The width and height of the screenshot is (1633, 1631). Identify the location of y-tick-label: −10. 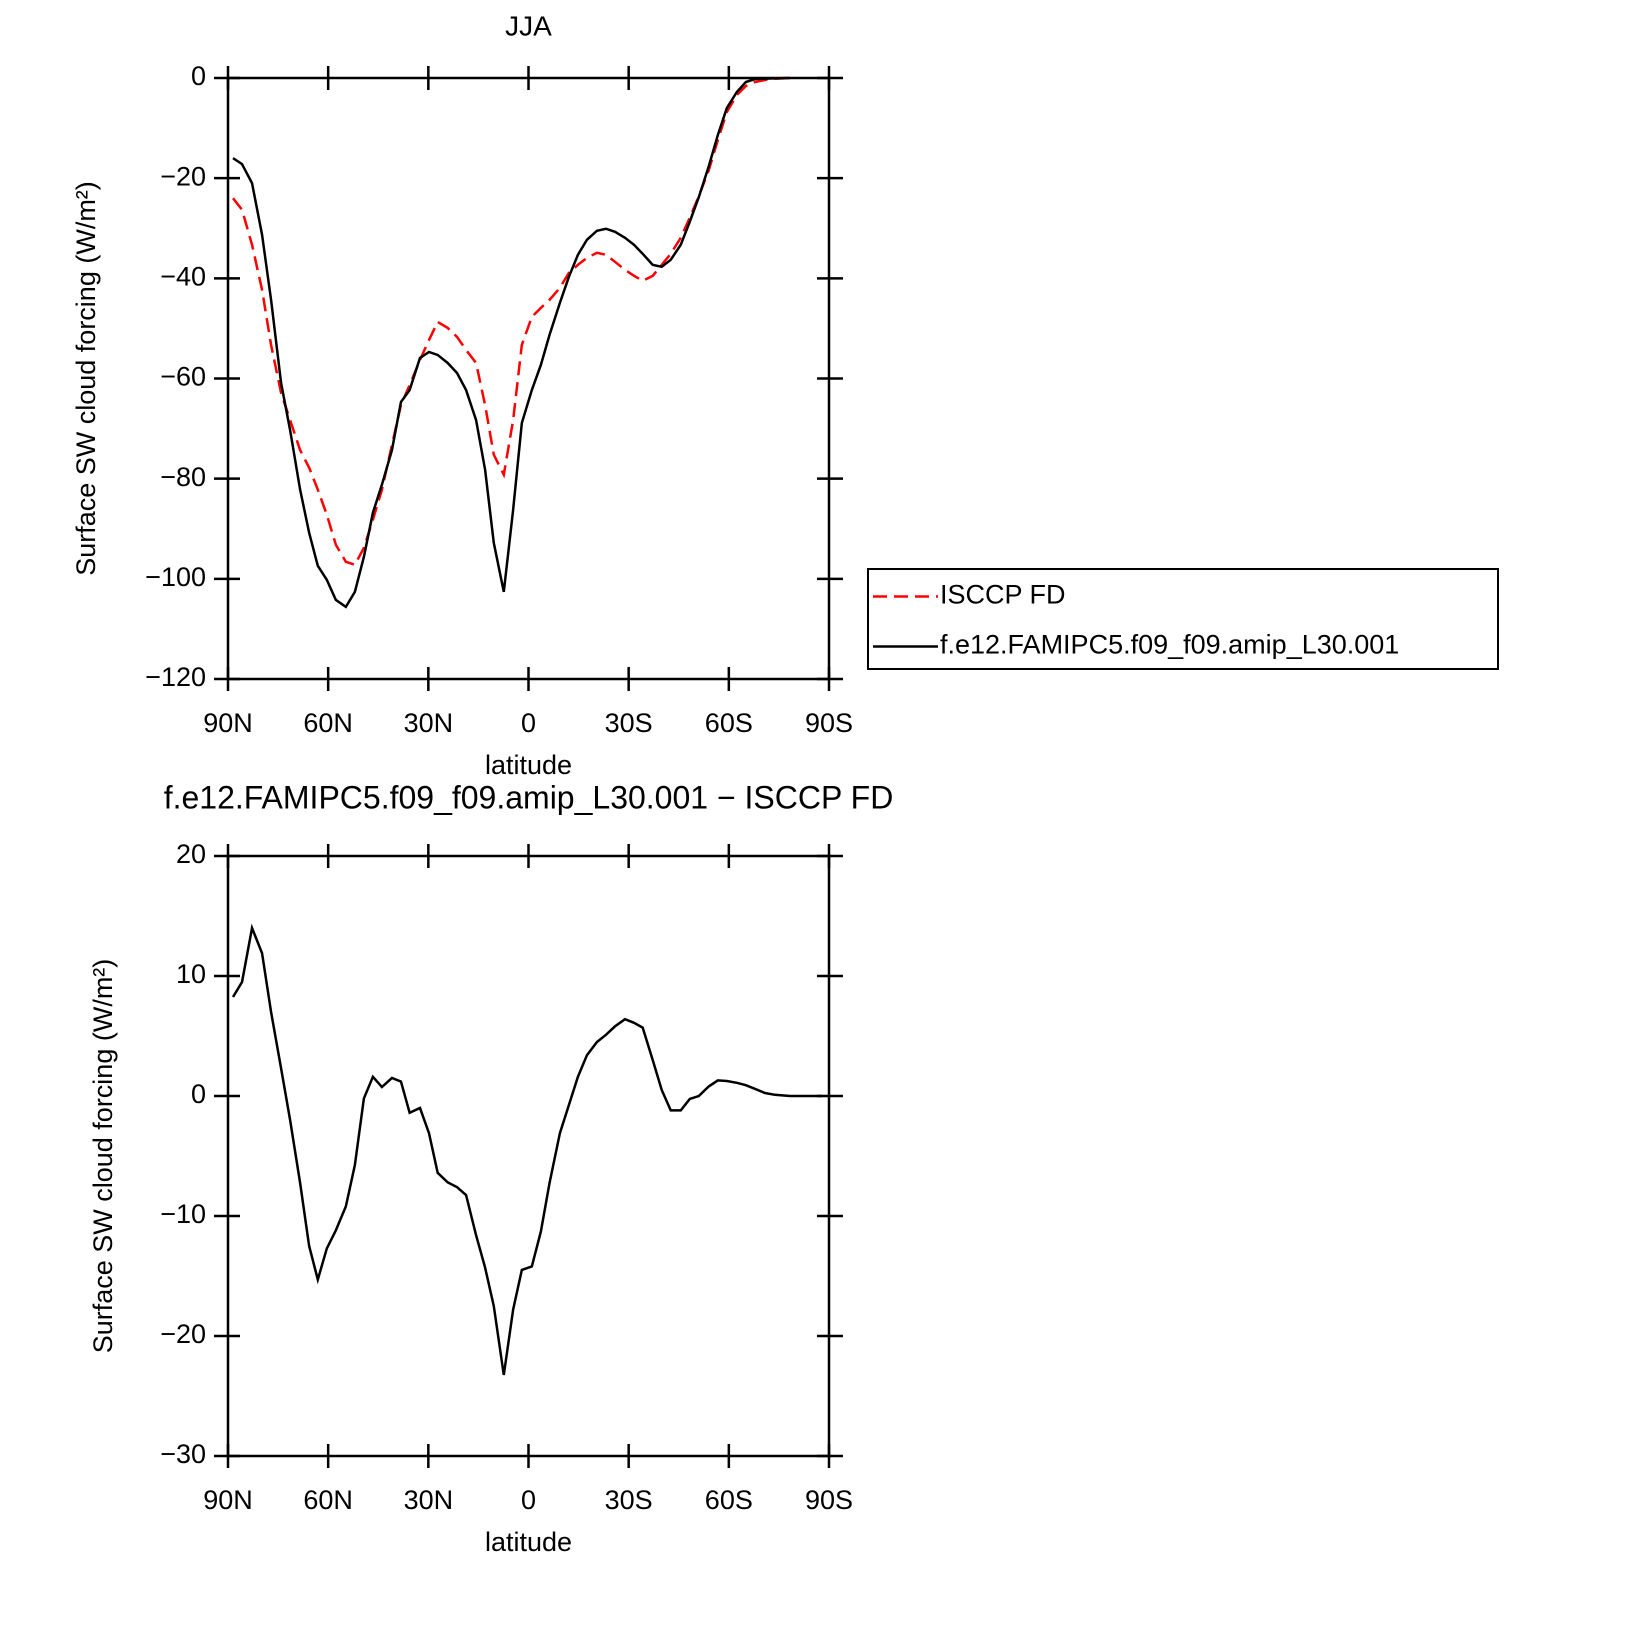
(183, 1214).